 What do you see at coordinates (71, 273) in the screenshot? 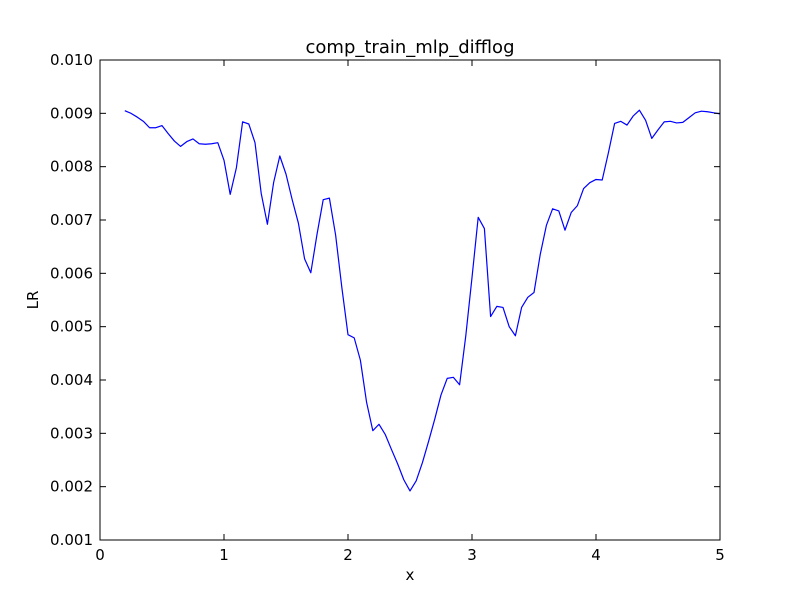
I see `y-tick-label: 0.006` at bounding box center [71, 273].